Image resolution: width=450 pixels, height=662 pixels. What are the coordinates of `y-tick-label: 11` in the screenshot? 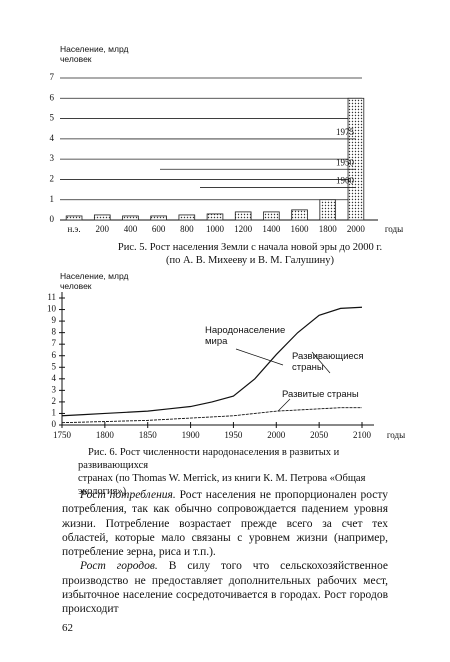 It's located at (51, 297).